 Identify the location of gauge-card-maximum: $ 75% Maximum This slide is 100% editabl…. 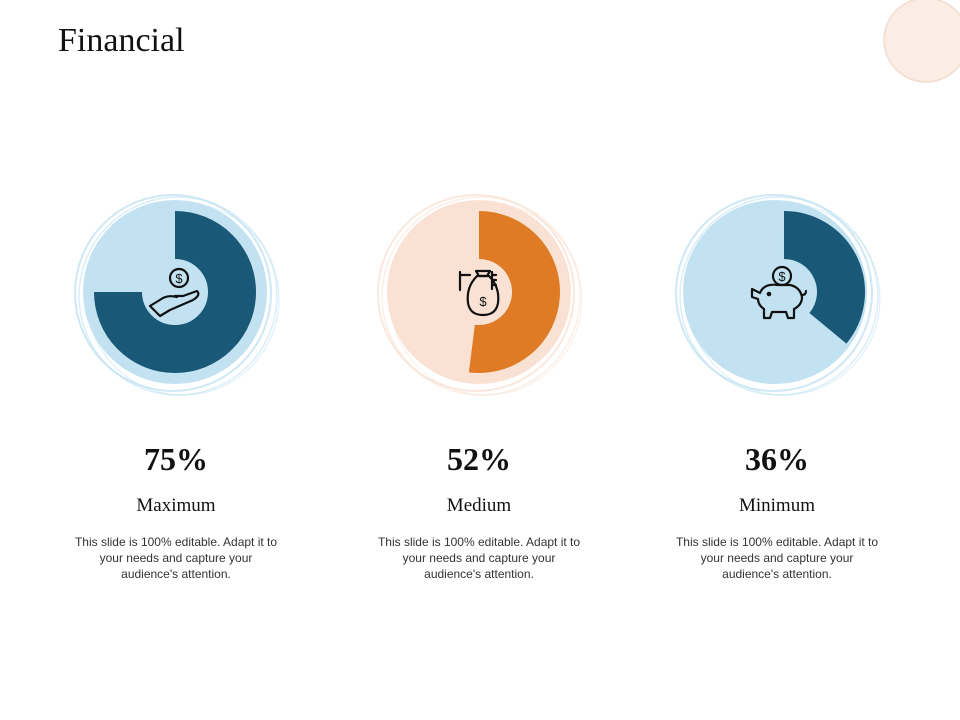
(191, 378).